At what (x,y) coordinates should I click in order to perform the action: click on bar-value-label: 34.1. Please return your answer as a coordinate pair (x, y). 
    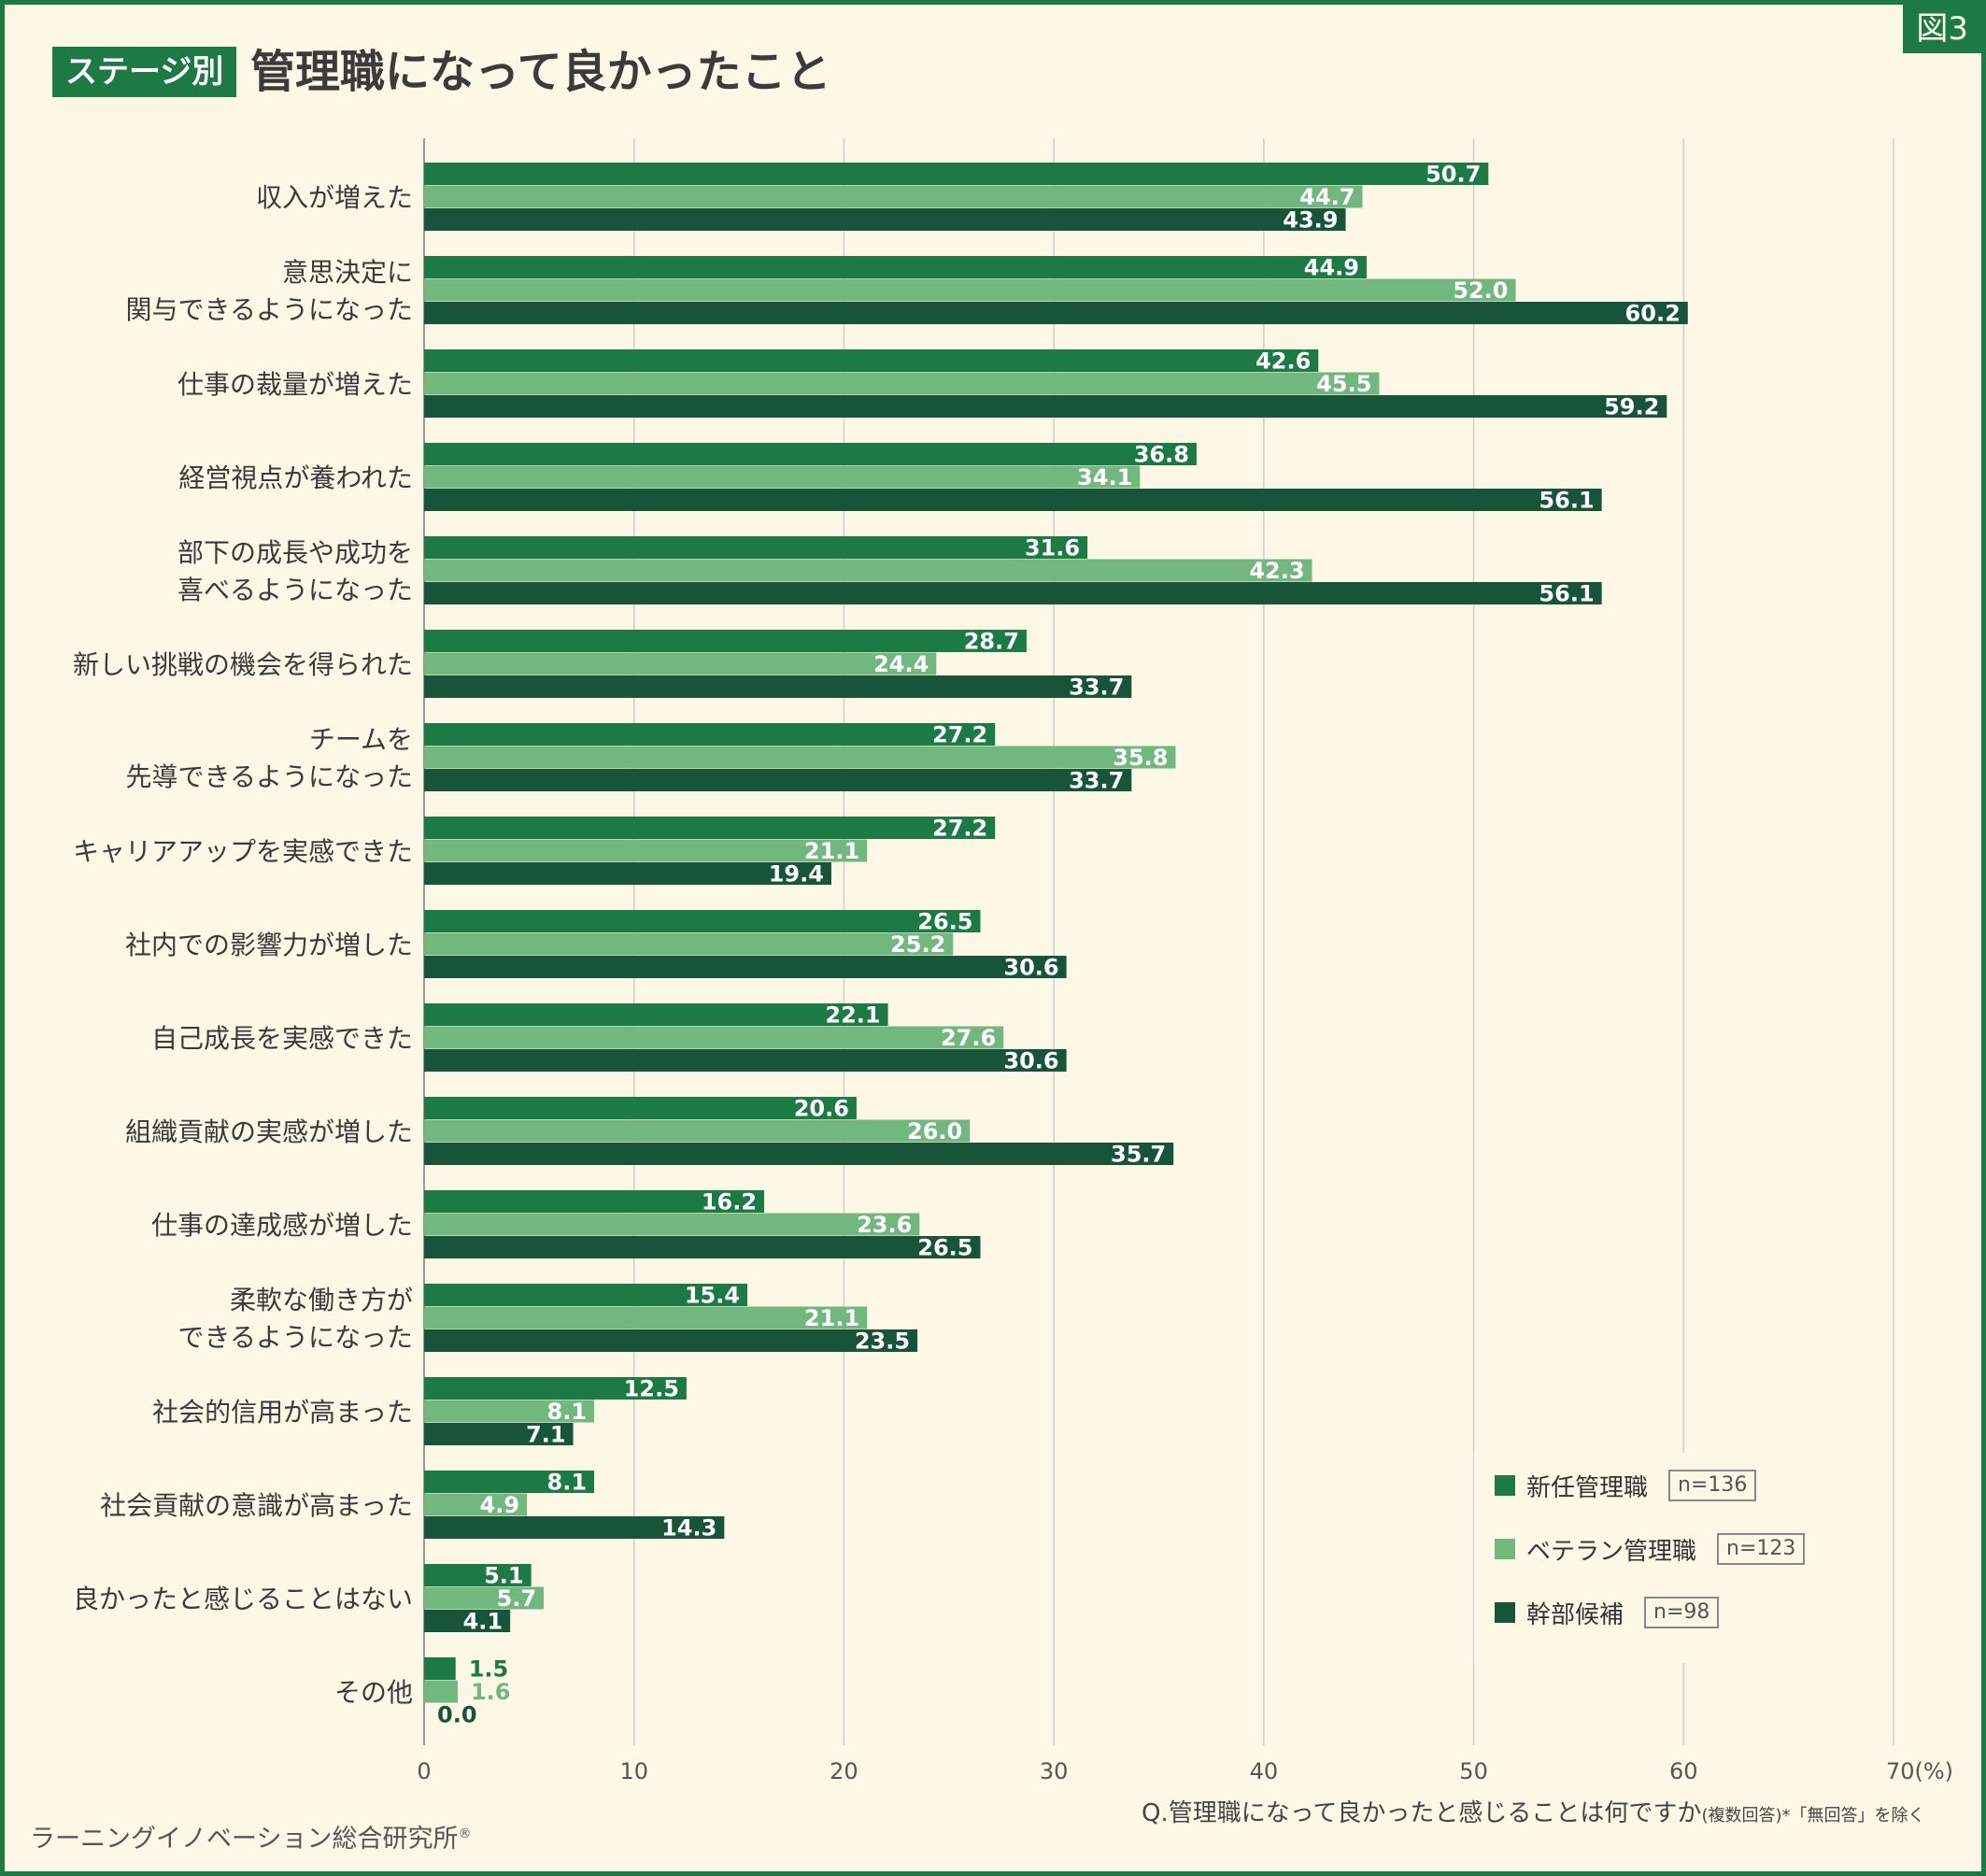
    Looking at the image, I should click on (1105, 477).